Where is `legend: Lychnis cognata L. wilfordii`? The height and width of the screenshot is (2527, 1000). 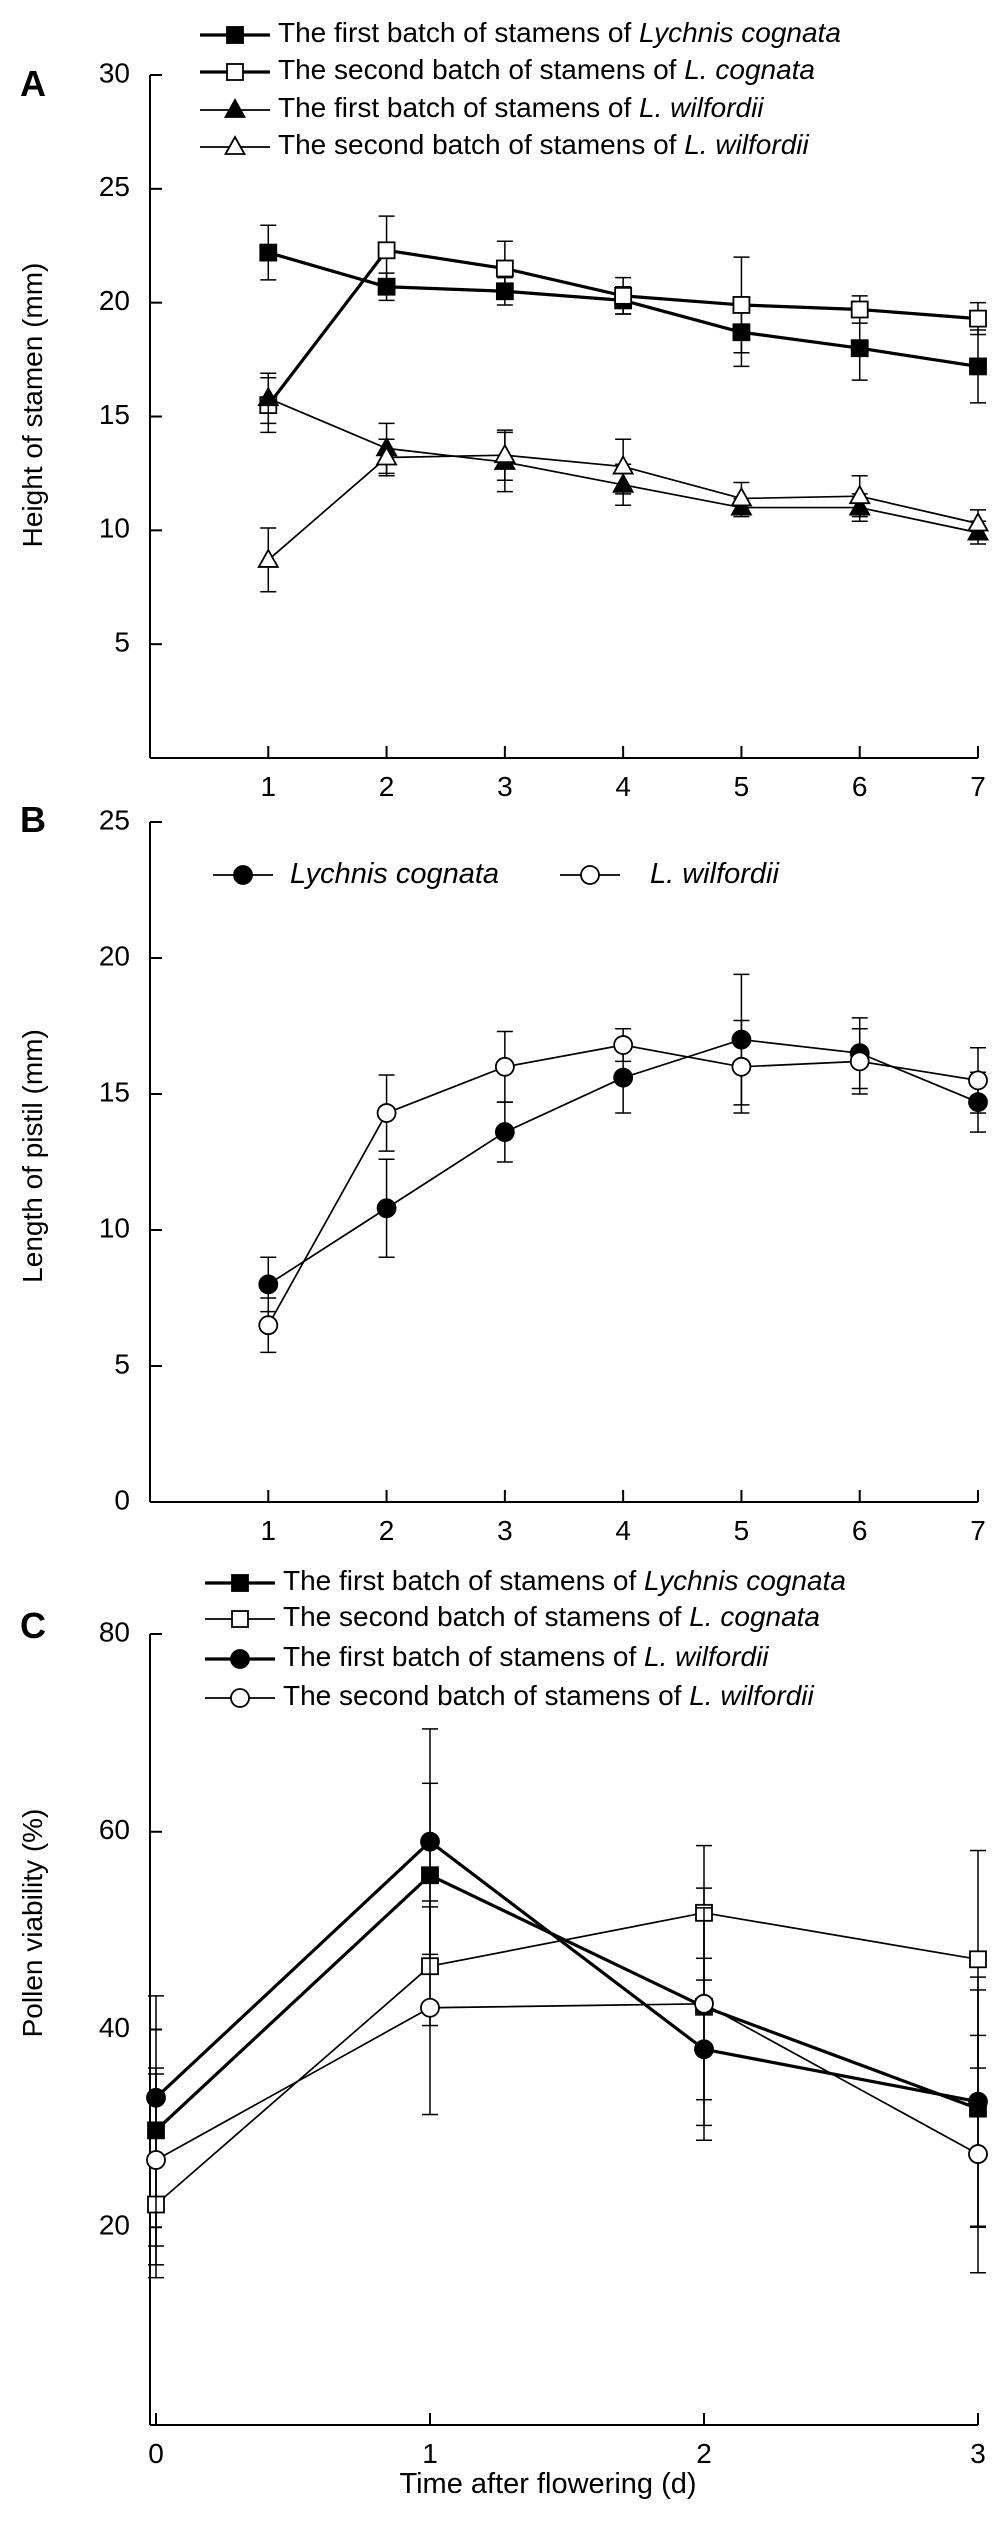
legend: Lychnis cognata L. wilfordii is located at coordinates (496, 874).